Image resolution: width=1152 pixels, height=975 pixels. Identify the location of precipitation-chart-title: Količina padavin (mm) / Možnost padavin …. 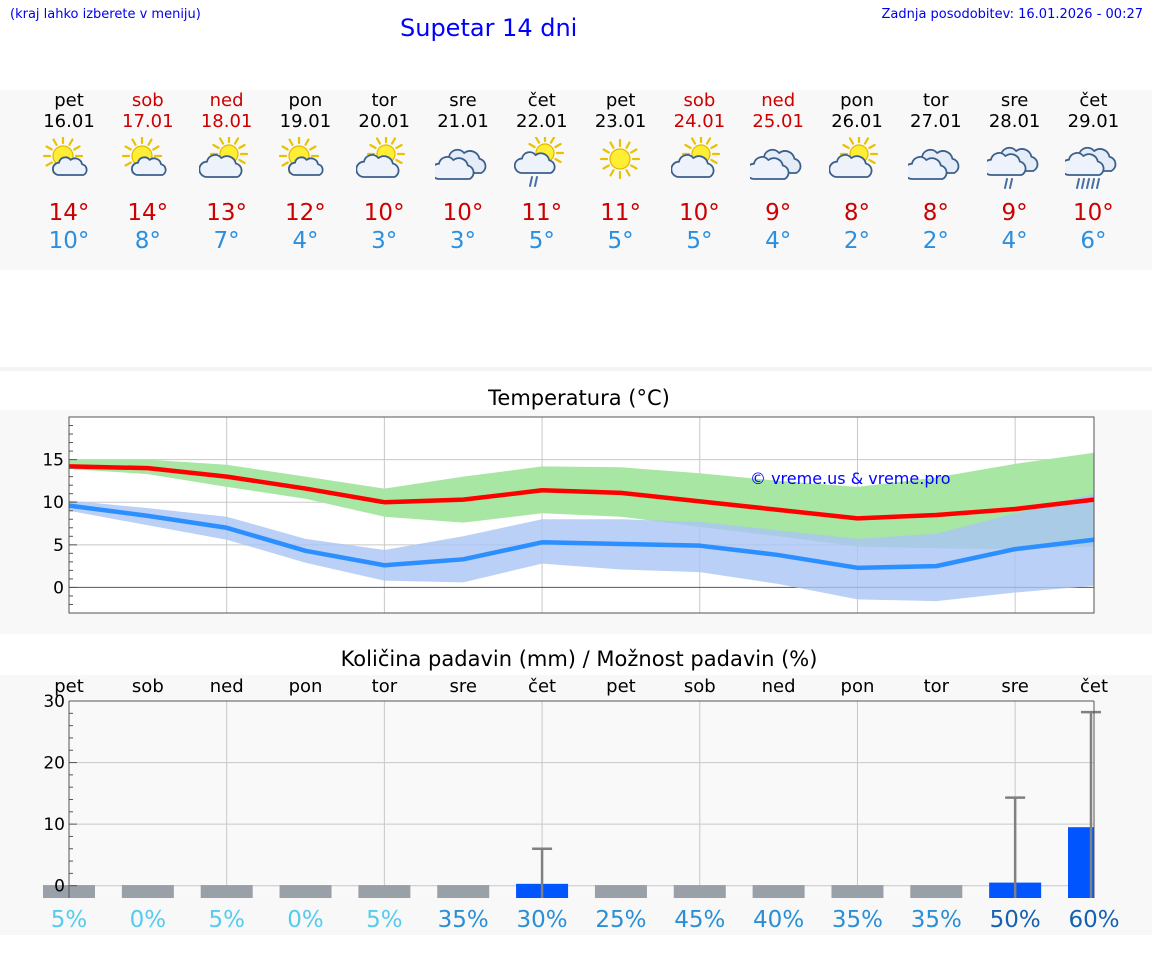
(579, 659).